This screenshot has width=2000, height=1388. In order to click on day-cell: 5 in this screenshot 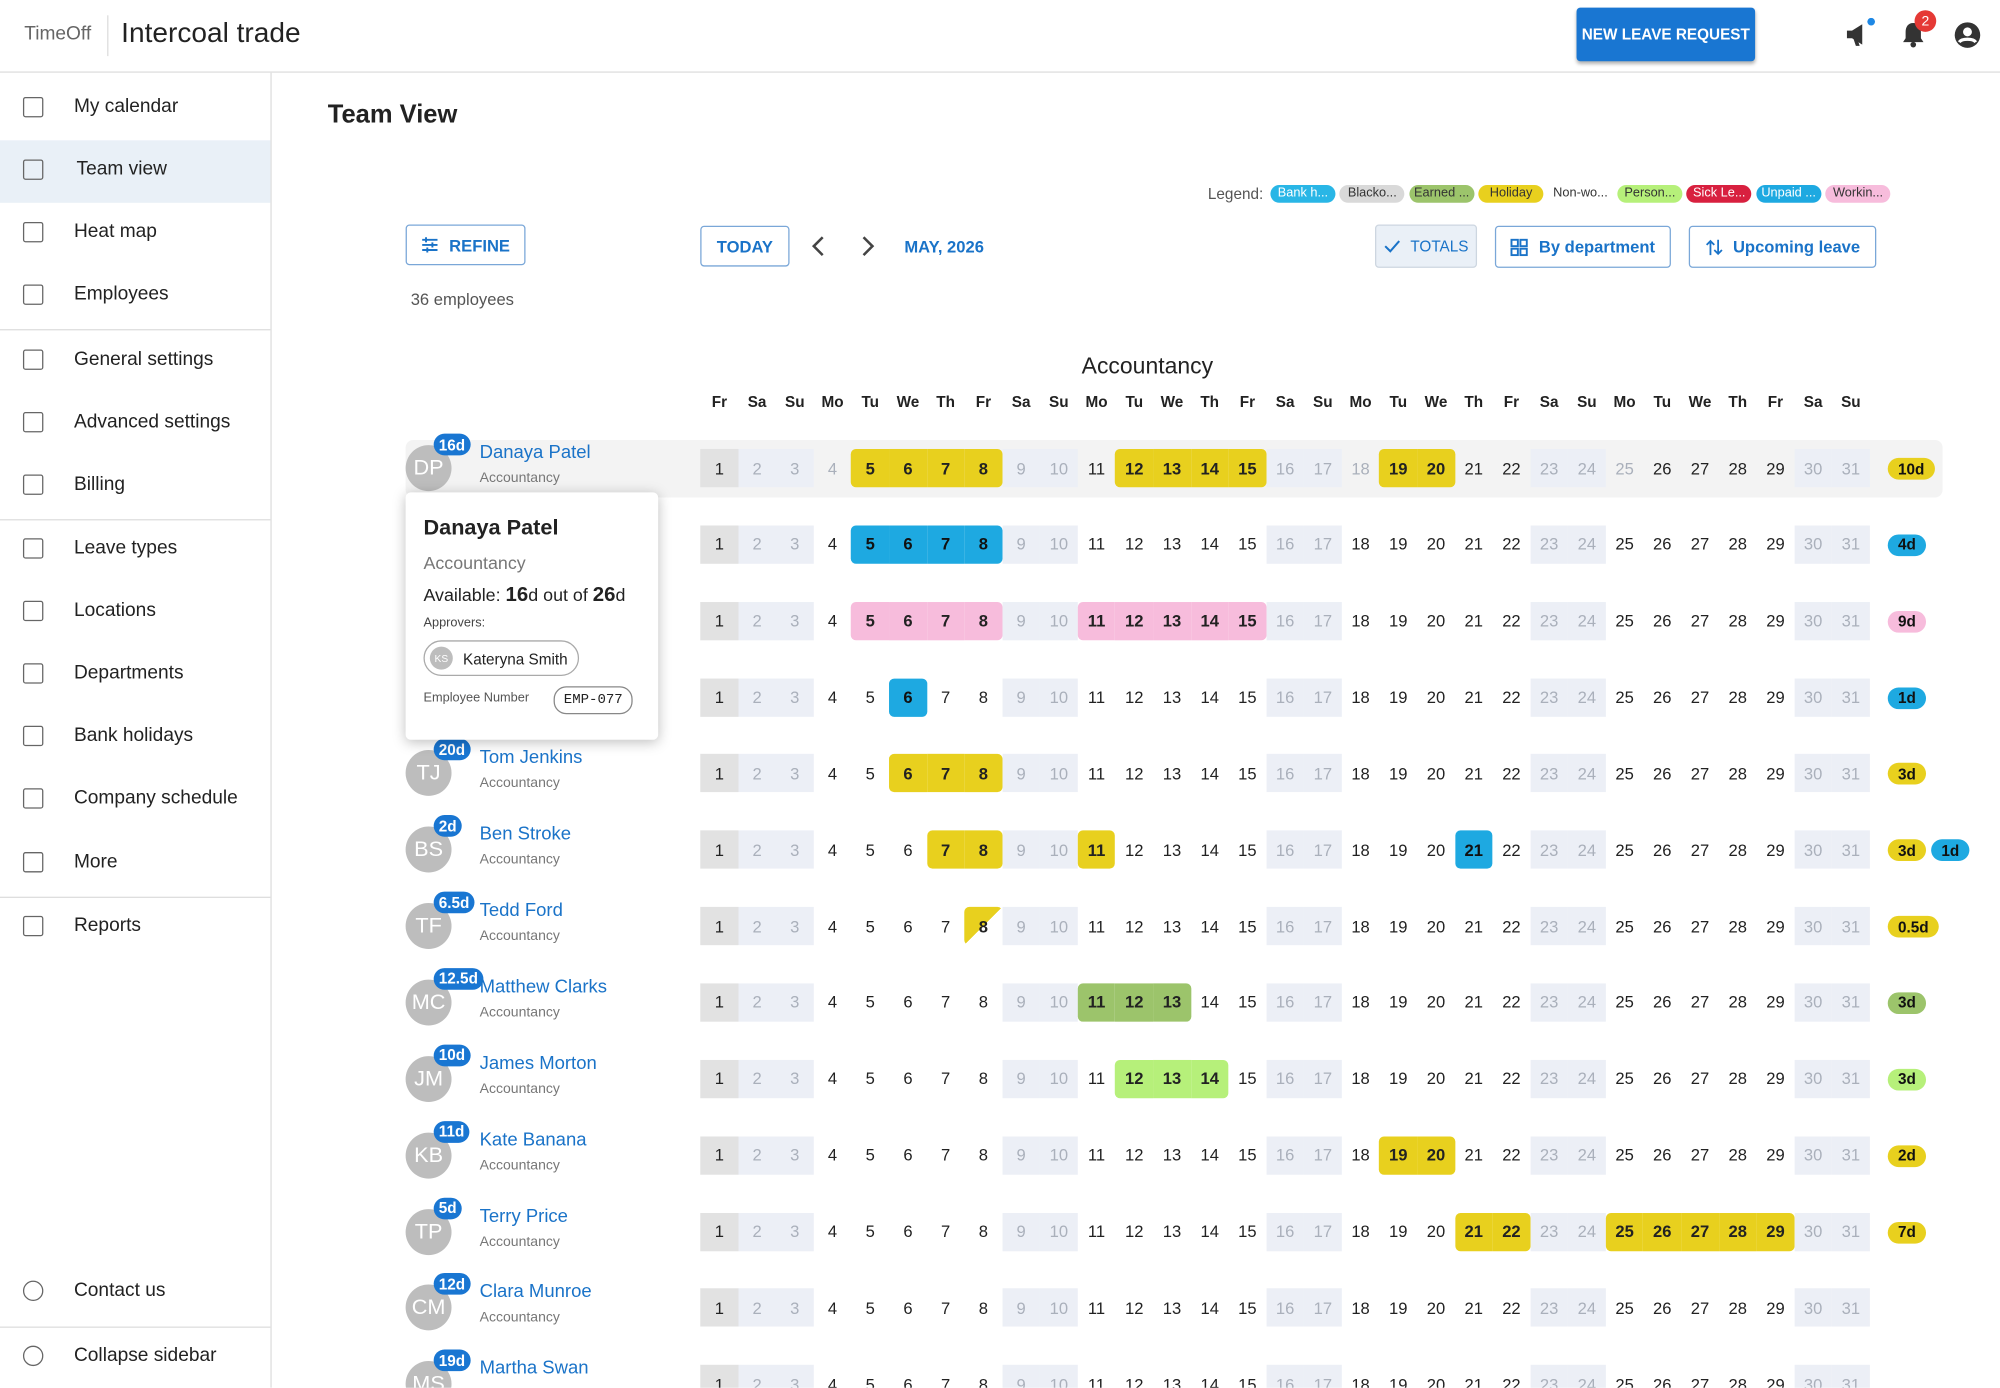, I will do `click(870, 544)`.